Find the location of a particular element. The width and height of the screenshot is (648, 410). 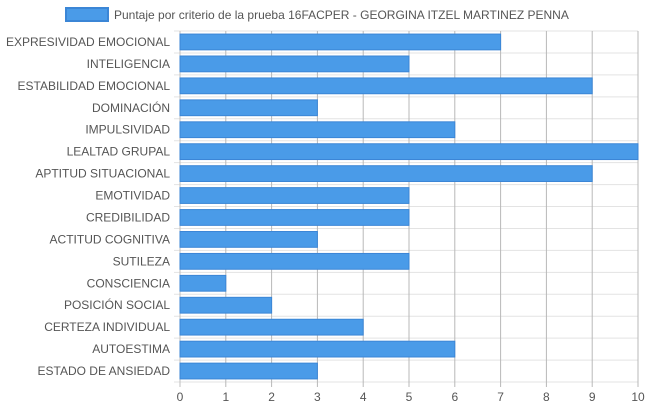

x-tick-label: 2 is located at coordinates (271, 397).